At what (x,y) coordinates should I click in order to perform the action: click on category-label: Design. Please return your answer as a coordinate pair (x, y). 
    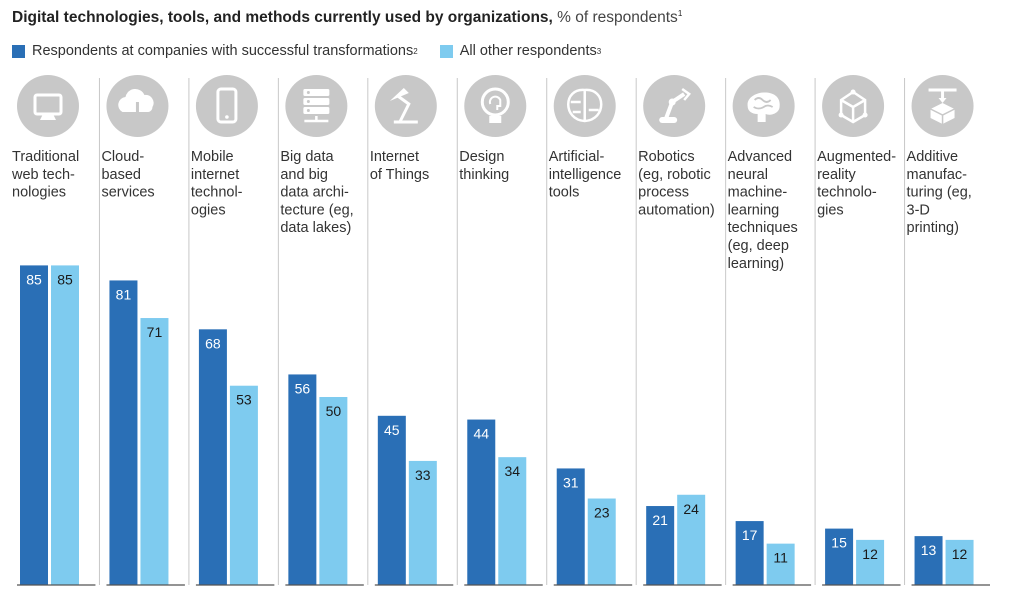
    Looking at the image, I should click on (481, 157).